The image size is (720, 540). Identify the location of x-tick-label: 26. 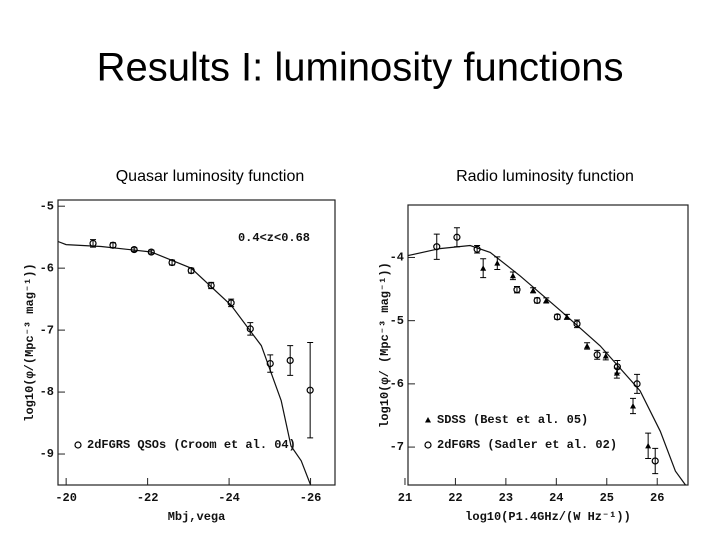
(657, 498).